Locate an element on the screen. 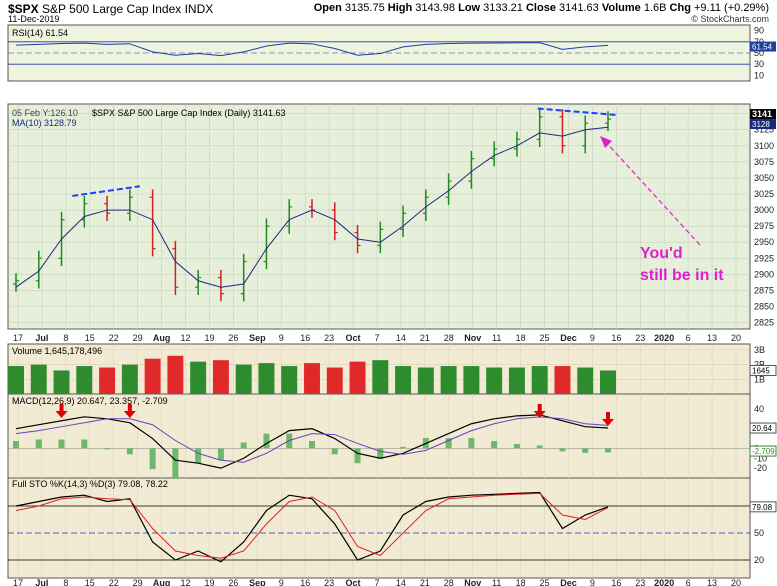 The height and width of the screenshot is (586, 777). price-tick: 3100 is located at coordinates (764, 146).